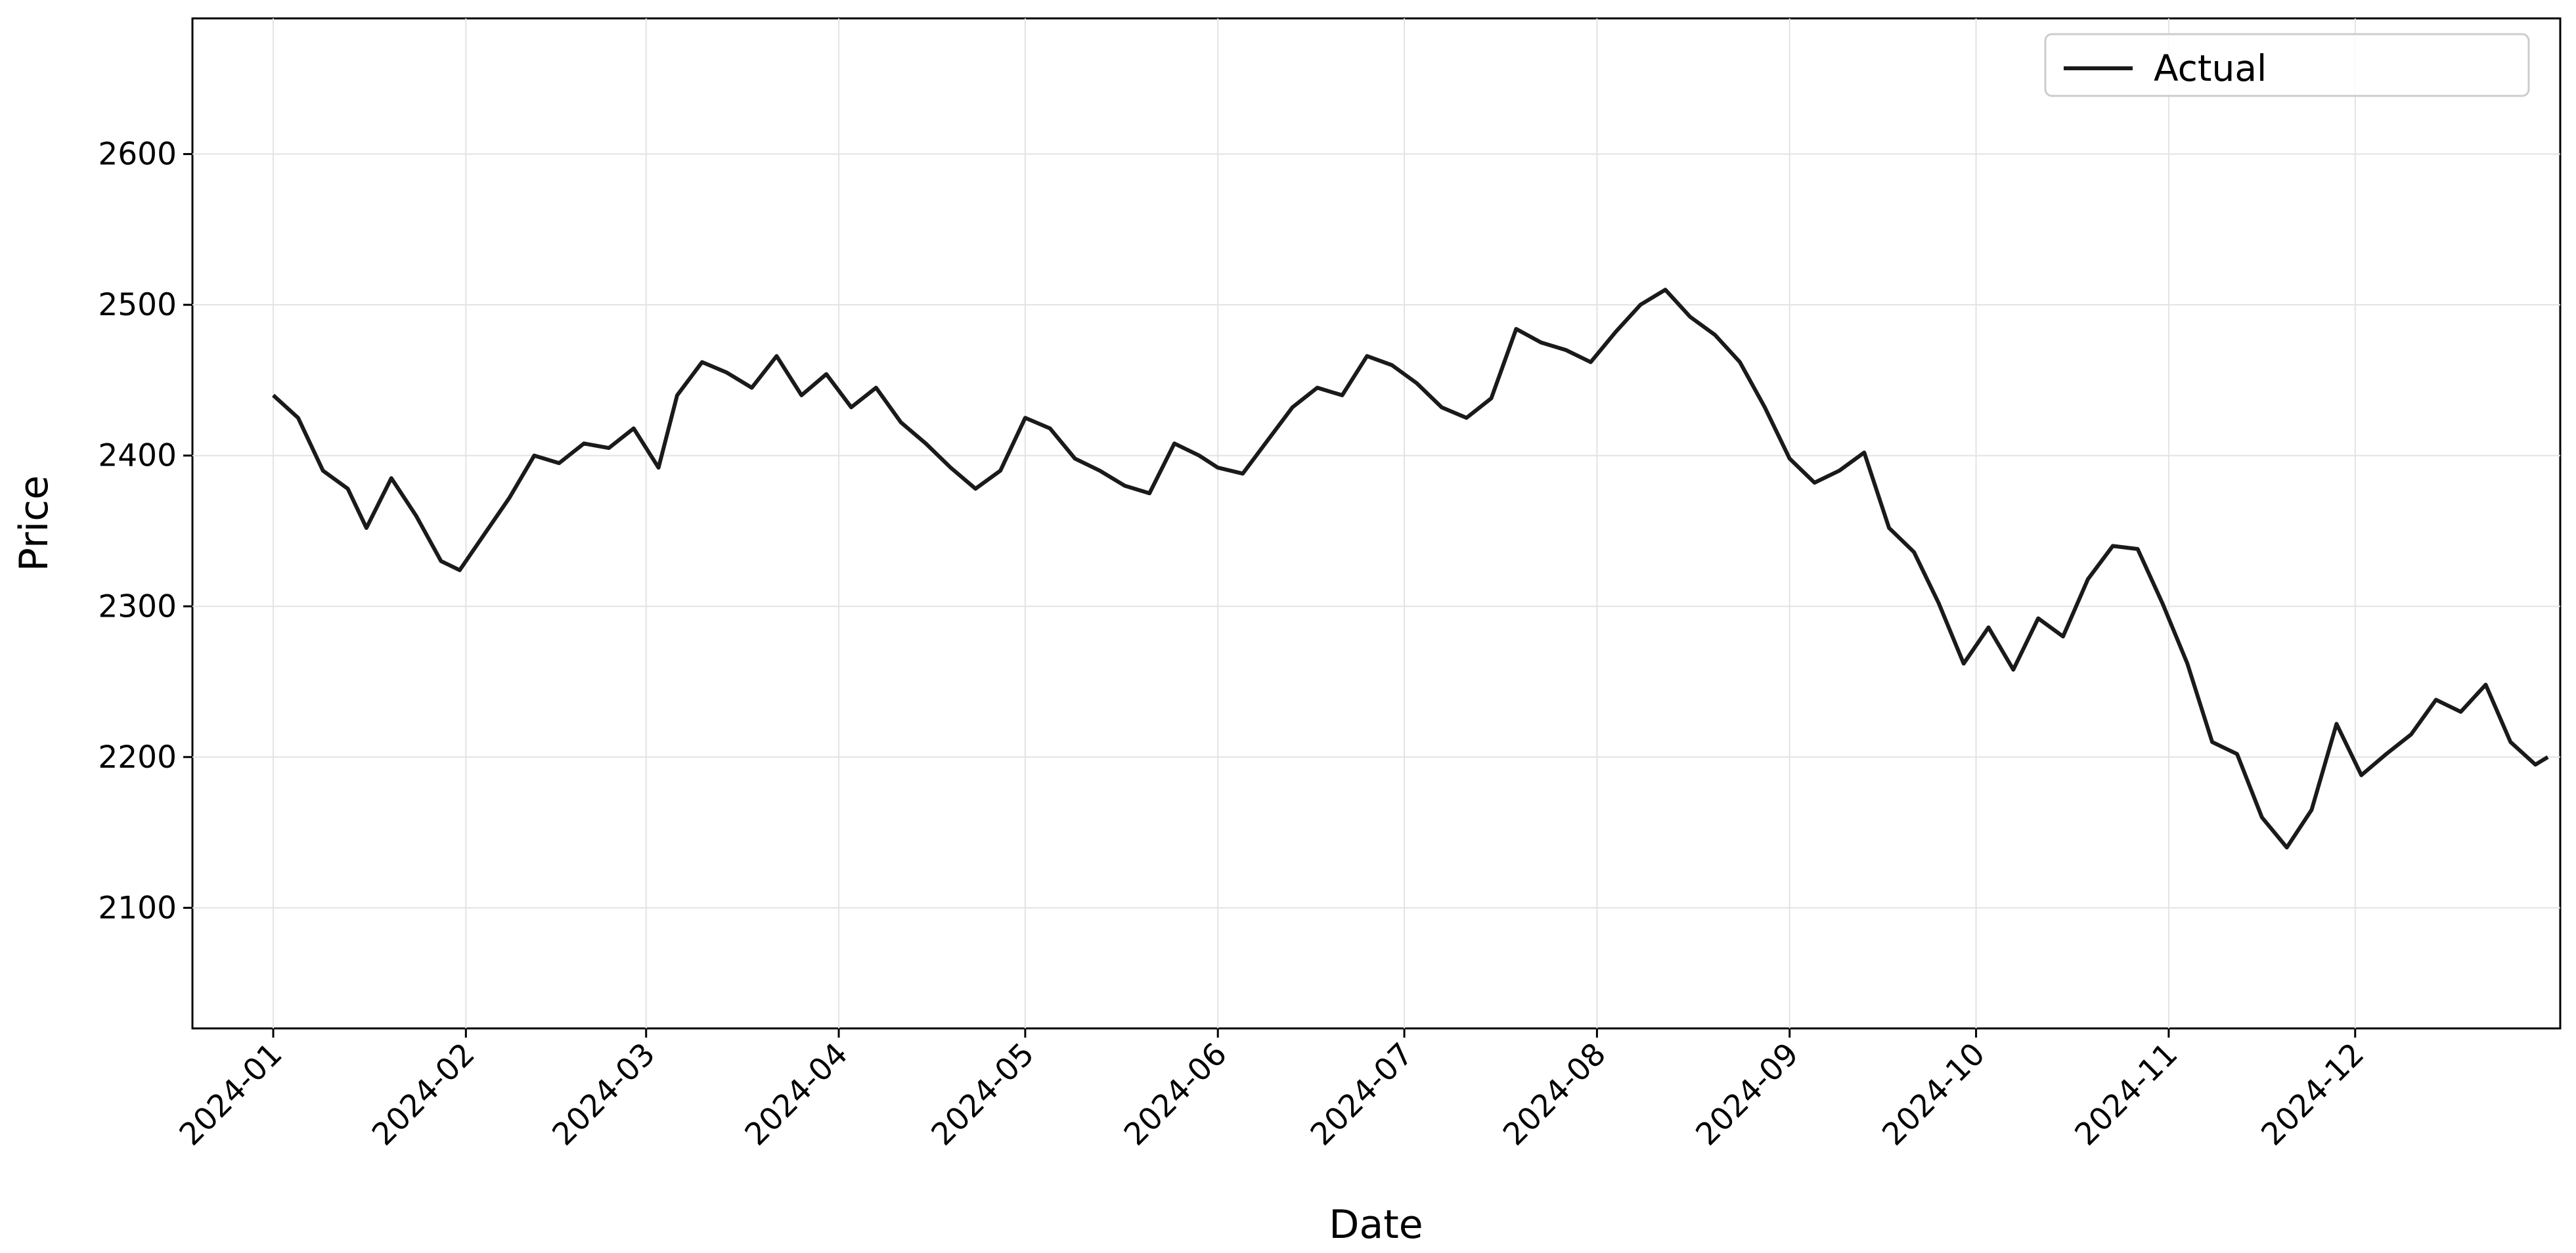  Describe the element at coordinates (137, 305) in the screenshot. I see `y-tick-label: 2500` at that location.